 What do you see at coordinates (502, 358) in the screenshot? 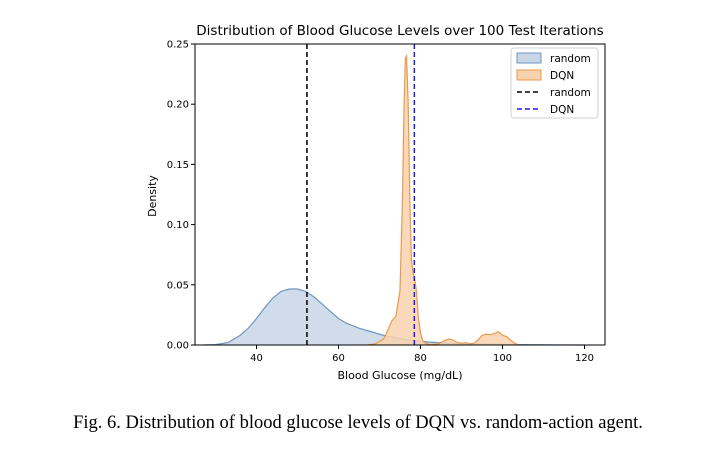
I see `x-tick-label: 100` at bounding box center [502, 358].